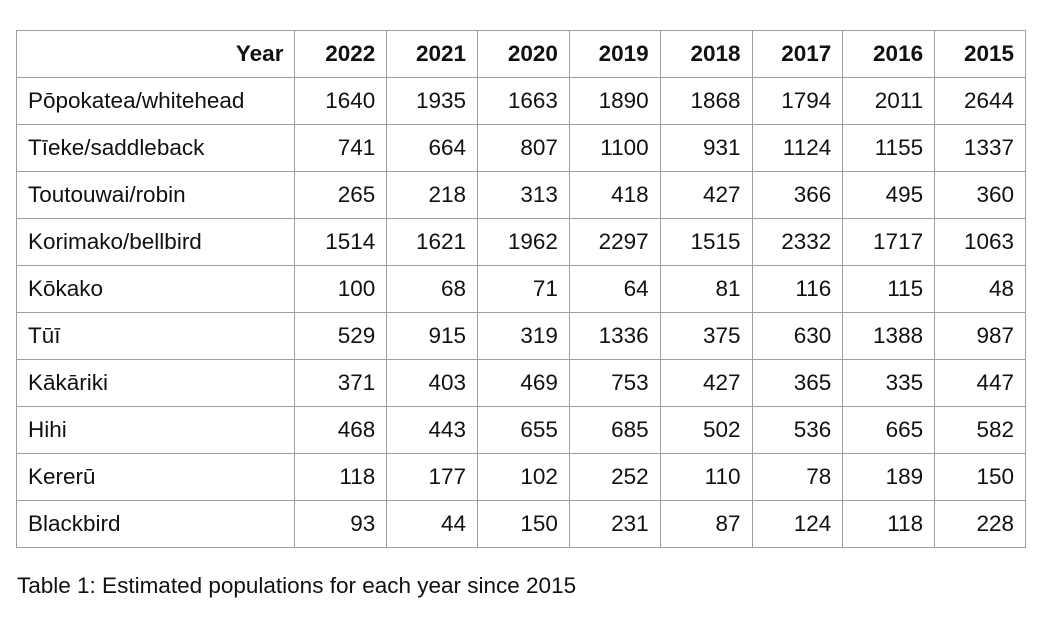  I want to click on population-value: 81, so click(706, 289).